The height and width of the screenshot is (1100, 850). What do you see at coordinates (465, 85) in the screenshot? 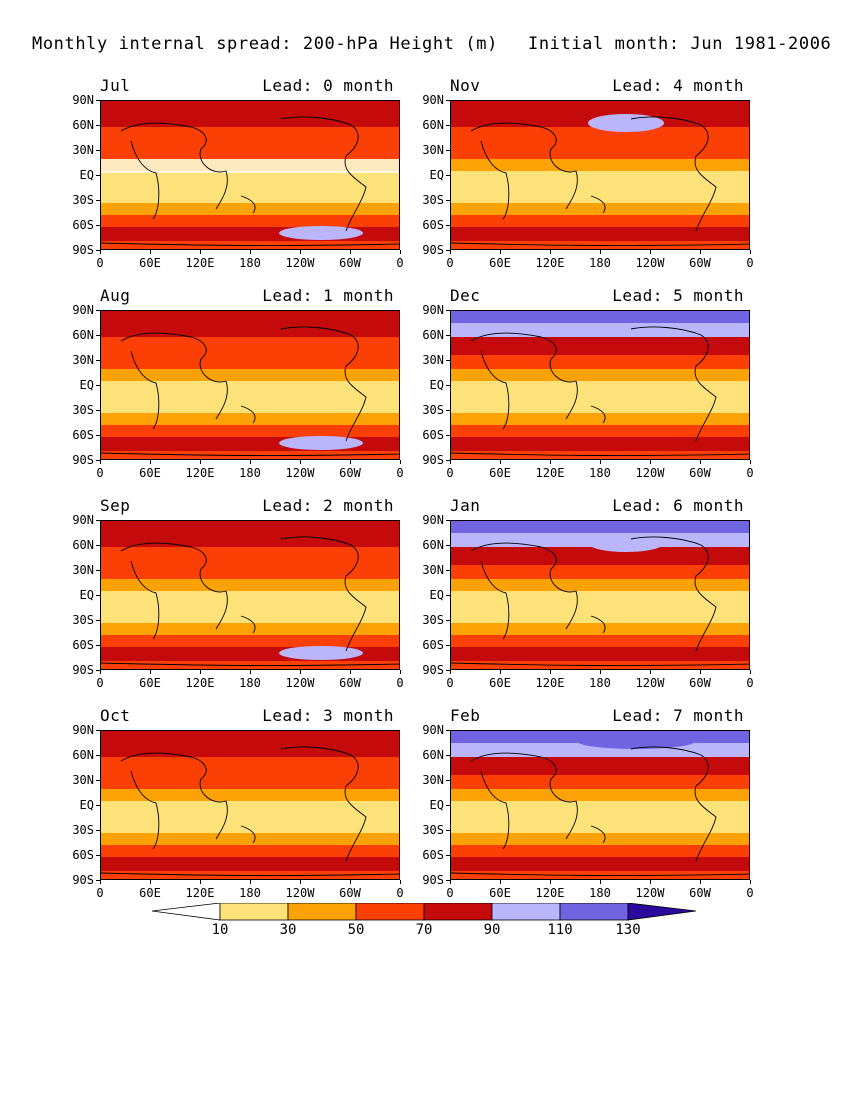
I see `panel-month-label: Nov` at bounding box center [465, 85].